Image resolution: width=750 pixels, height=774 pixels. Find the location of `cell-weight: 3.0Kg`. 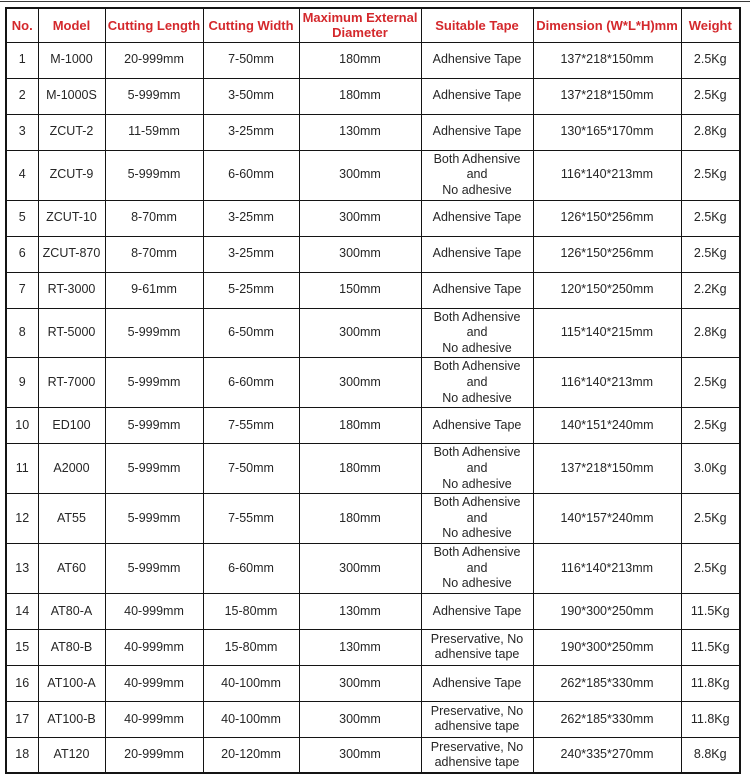

cell-weight: 3.0Kg is located at coordinates (710, 469).